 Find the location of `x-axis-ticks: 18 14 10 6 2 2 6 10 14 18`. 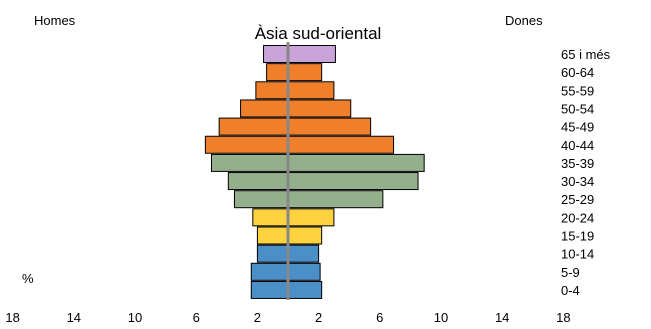

x-axis-ticks: 18 14 10 6 2 2 6 10 14 18 is located at coordinates (287, 317).